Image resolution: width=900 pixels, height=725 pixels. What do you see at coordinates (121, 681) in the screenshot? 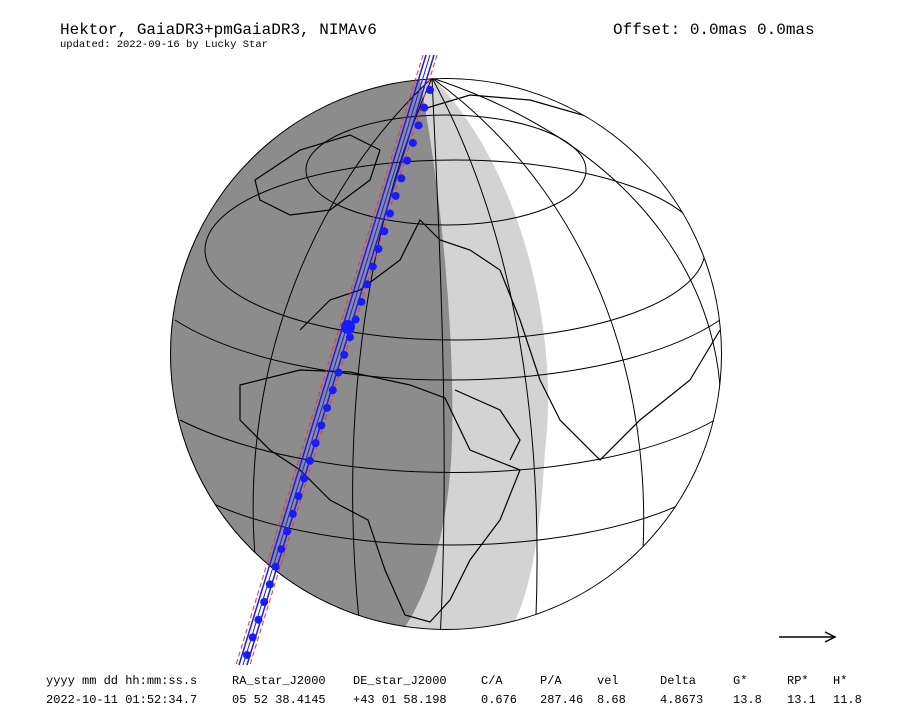
I see `column-header: yyyy mm dd hh:mm:ss.s` at bounding box center [121, 681].